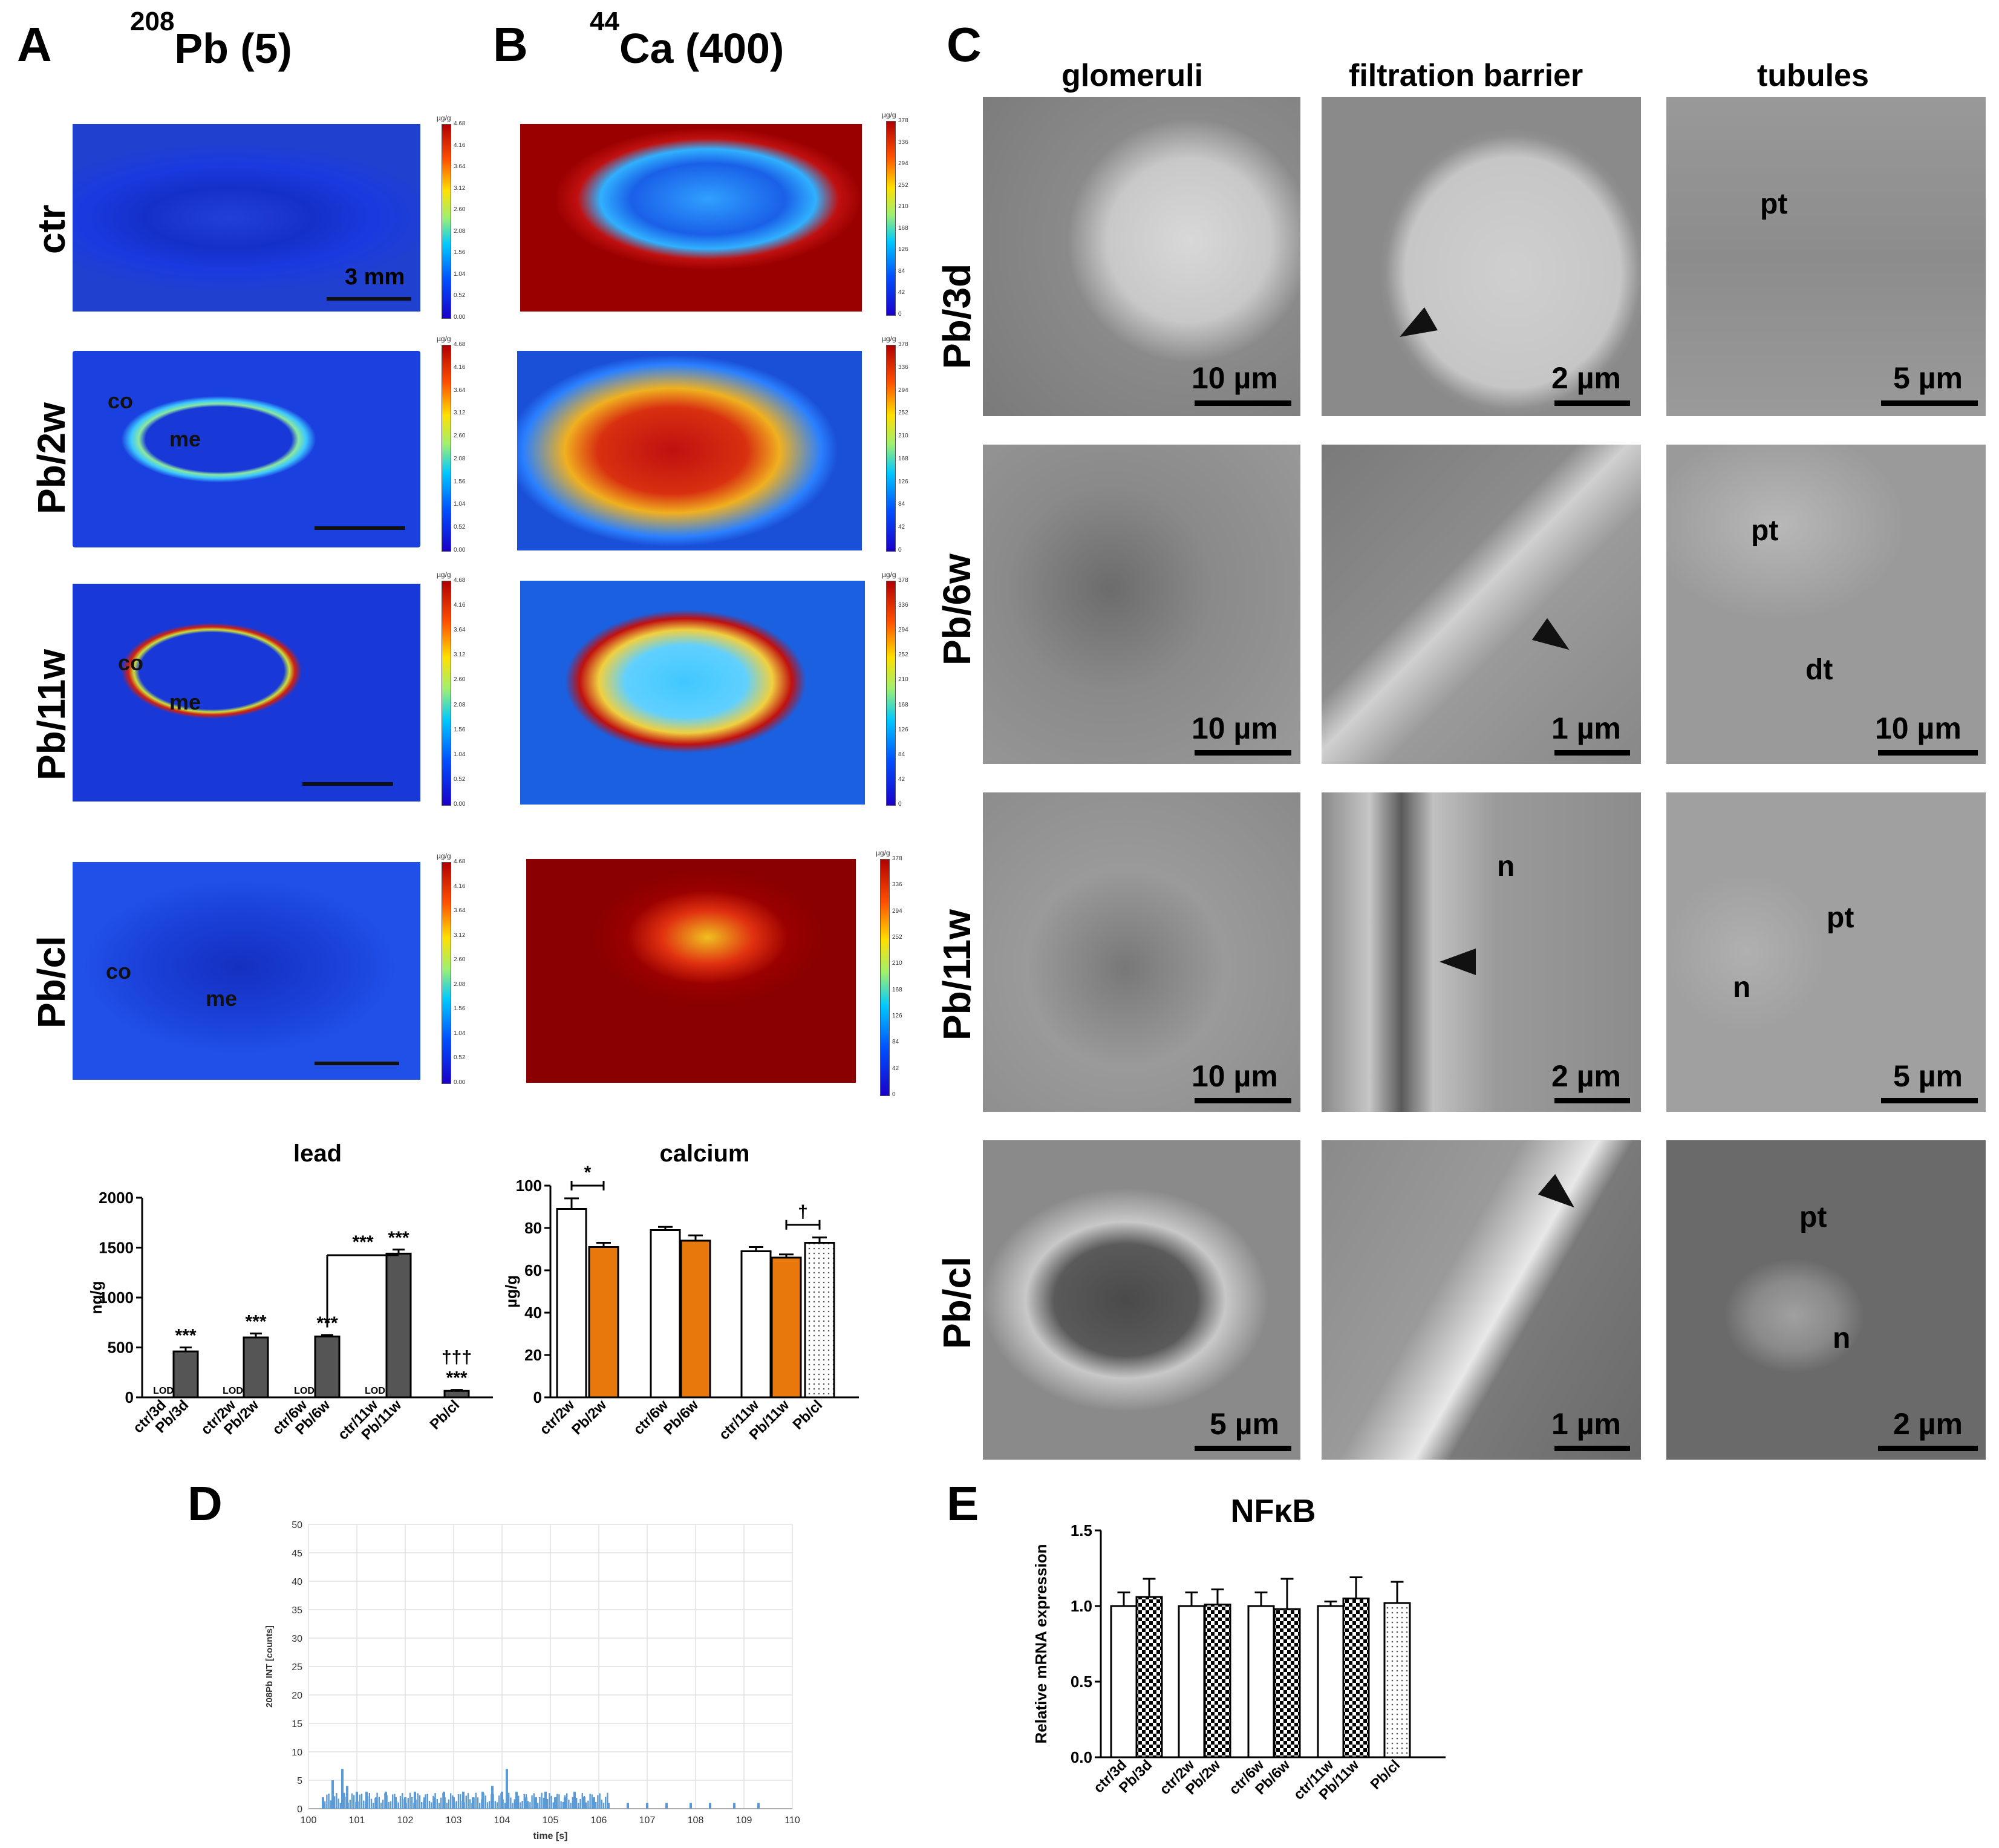 Image resolution: width=1999 pixels, height=1848 pixels. What do you see at coordinates (903, 391) in the screenshot?
I see `colorbar-tick-label: 294` at bounding box center [903, 391].